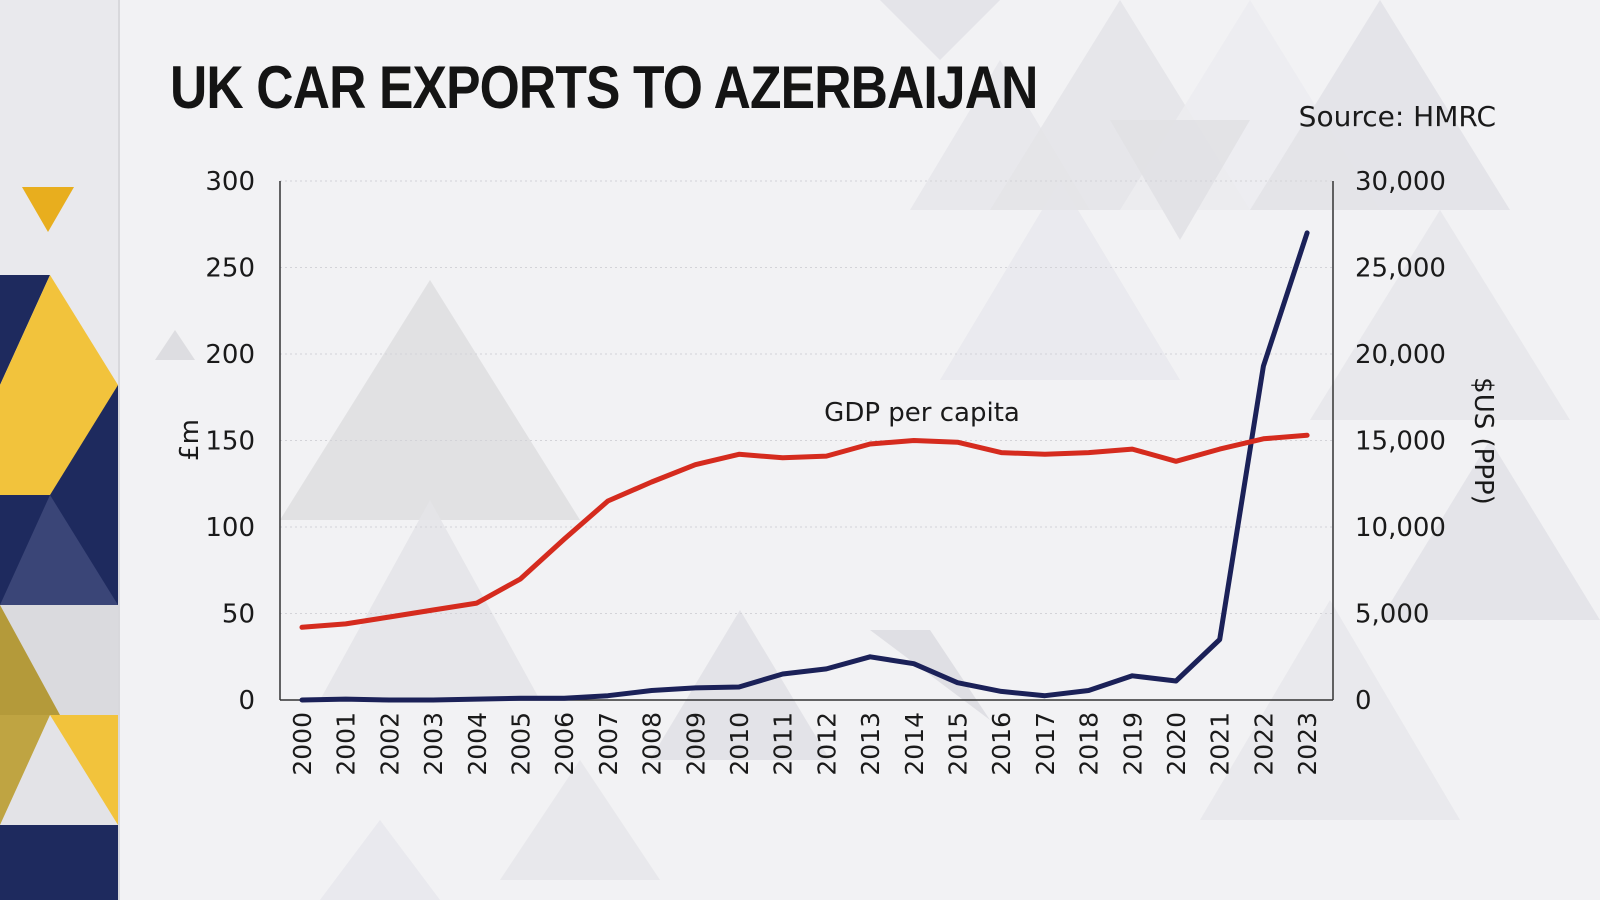 The height and width of the screenshot is (900, 1600). Describe the element at coordinates (1400, 269) in the screenshot. I see `right-tick-label: 25,000` at that location.